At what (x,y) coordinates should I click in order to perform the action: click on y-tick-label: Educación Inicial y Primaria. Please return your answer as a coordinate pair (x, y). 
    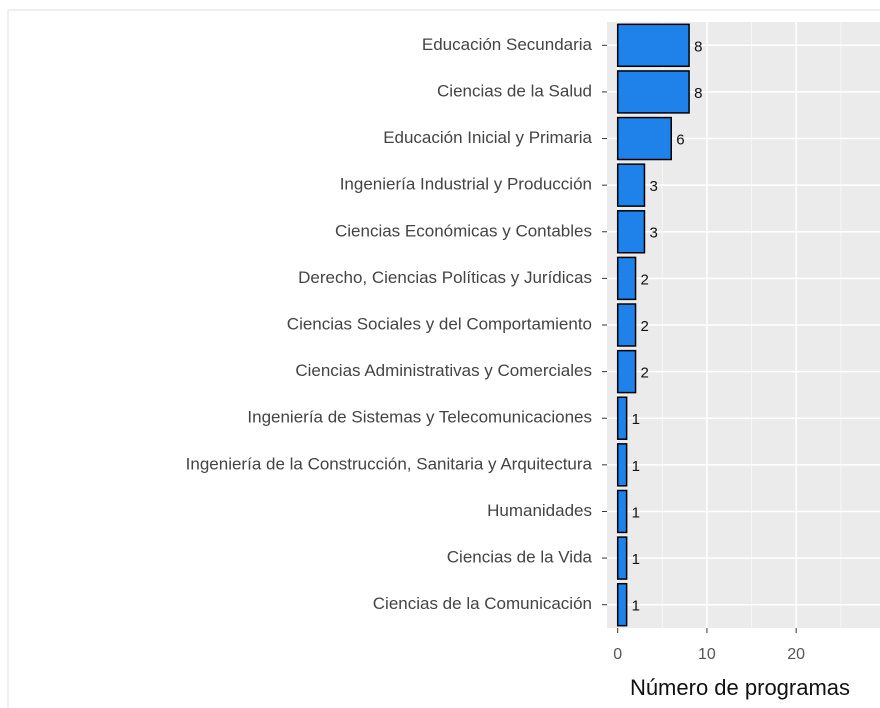
    Looking at the image, I should click on (487, 137).